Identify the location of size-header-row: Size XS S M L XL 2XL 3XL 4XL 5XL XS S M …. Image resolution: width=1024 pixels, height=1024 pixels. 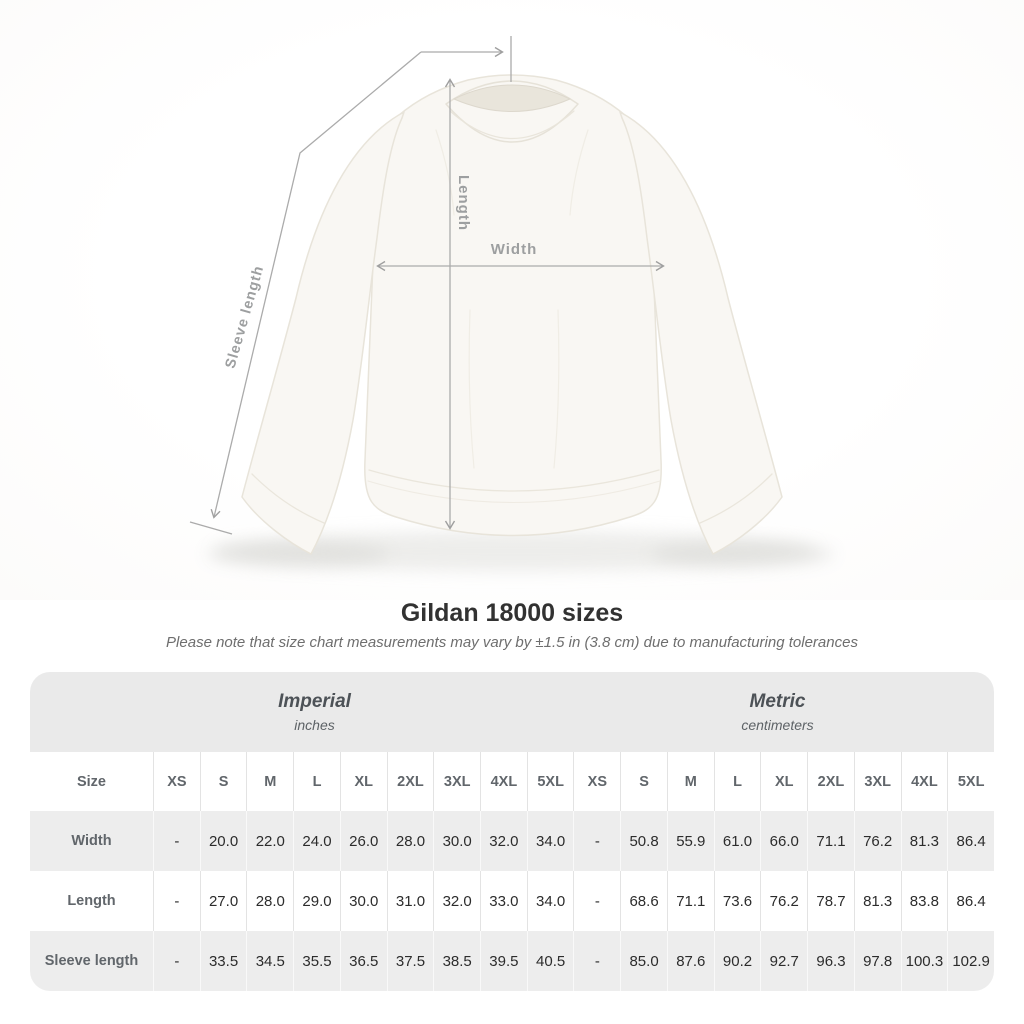
(512, 781).